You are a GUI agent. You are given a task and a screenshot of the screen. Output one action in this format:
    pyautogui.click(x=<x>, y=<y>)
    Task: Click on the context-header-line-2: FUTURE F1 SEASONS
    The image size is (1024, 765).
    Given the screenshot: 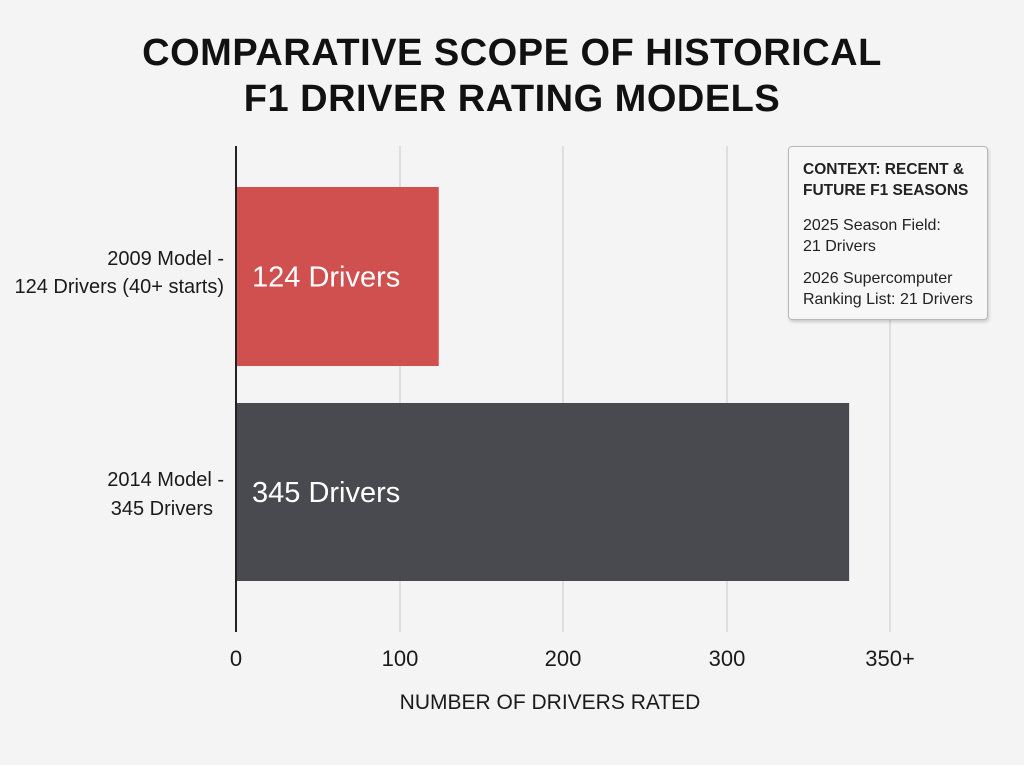 What is the action you would take?
    pyautogui.click(x=886, y=190)
    